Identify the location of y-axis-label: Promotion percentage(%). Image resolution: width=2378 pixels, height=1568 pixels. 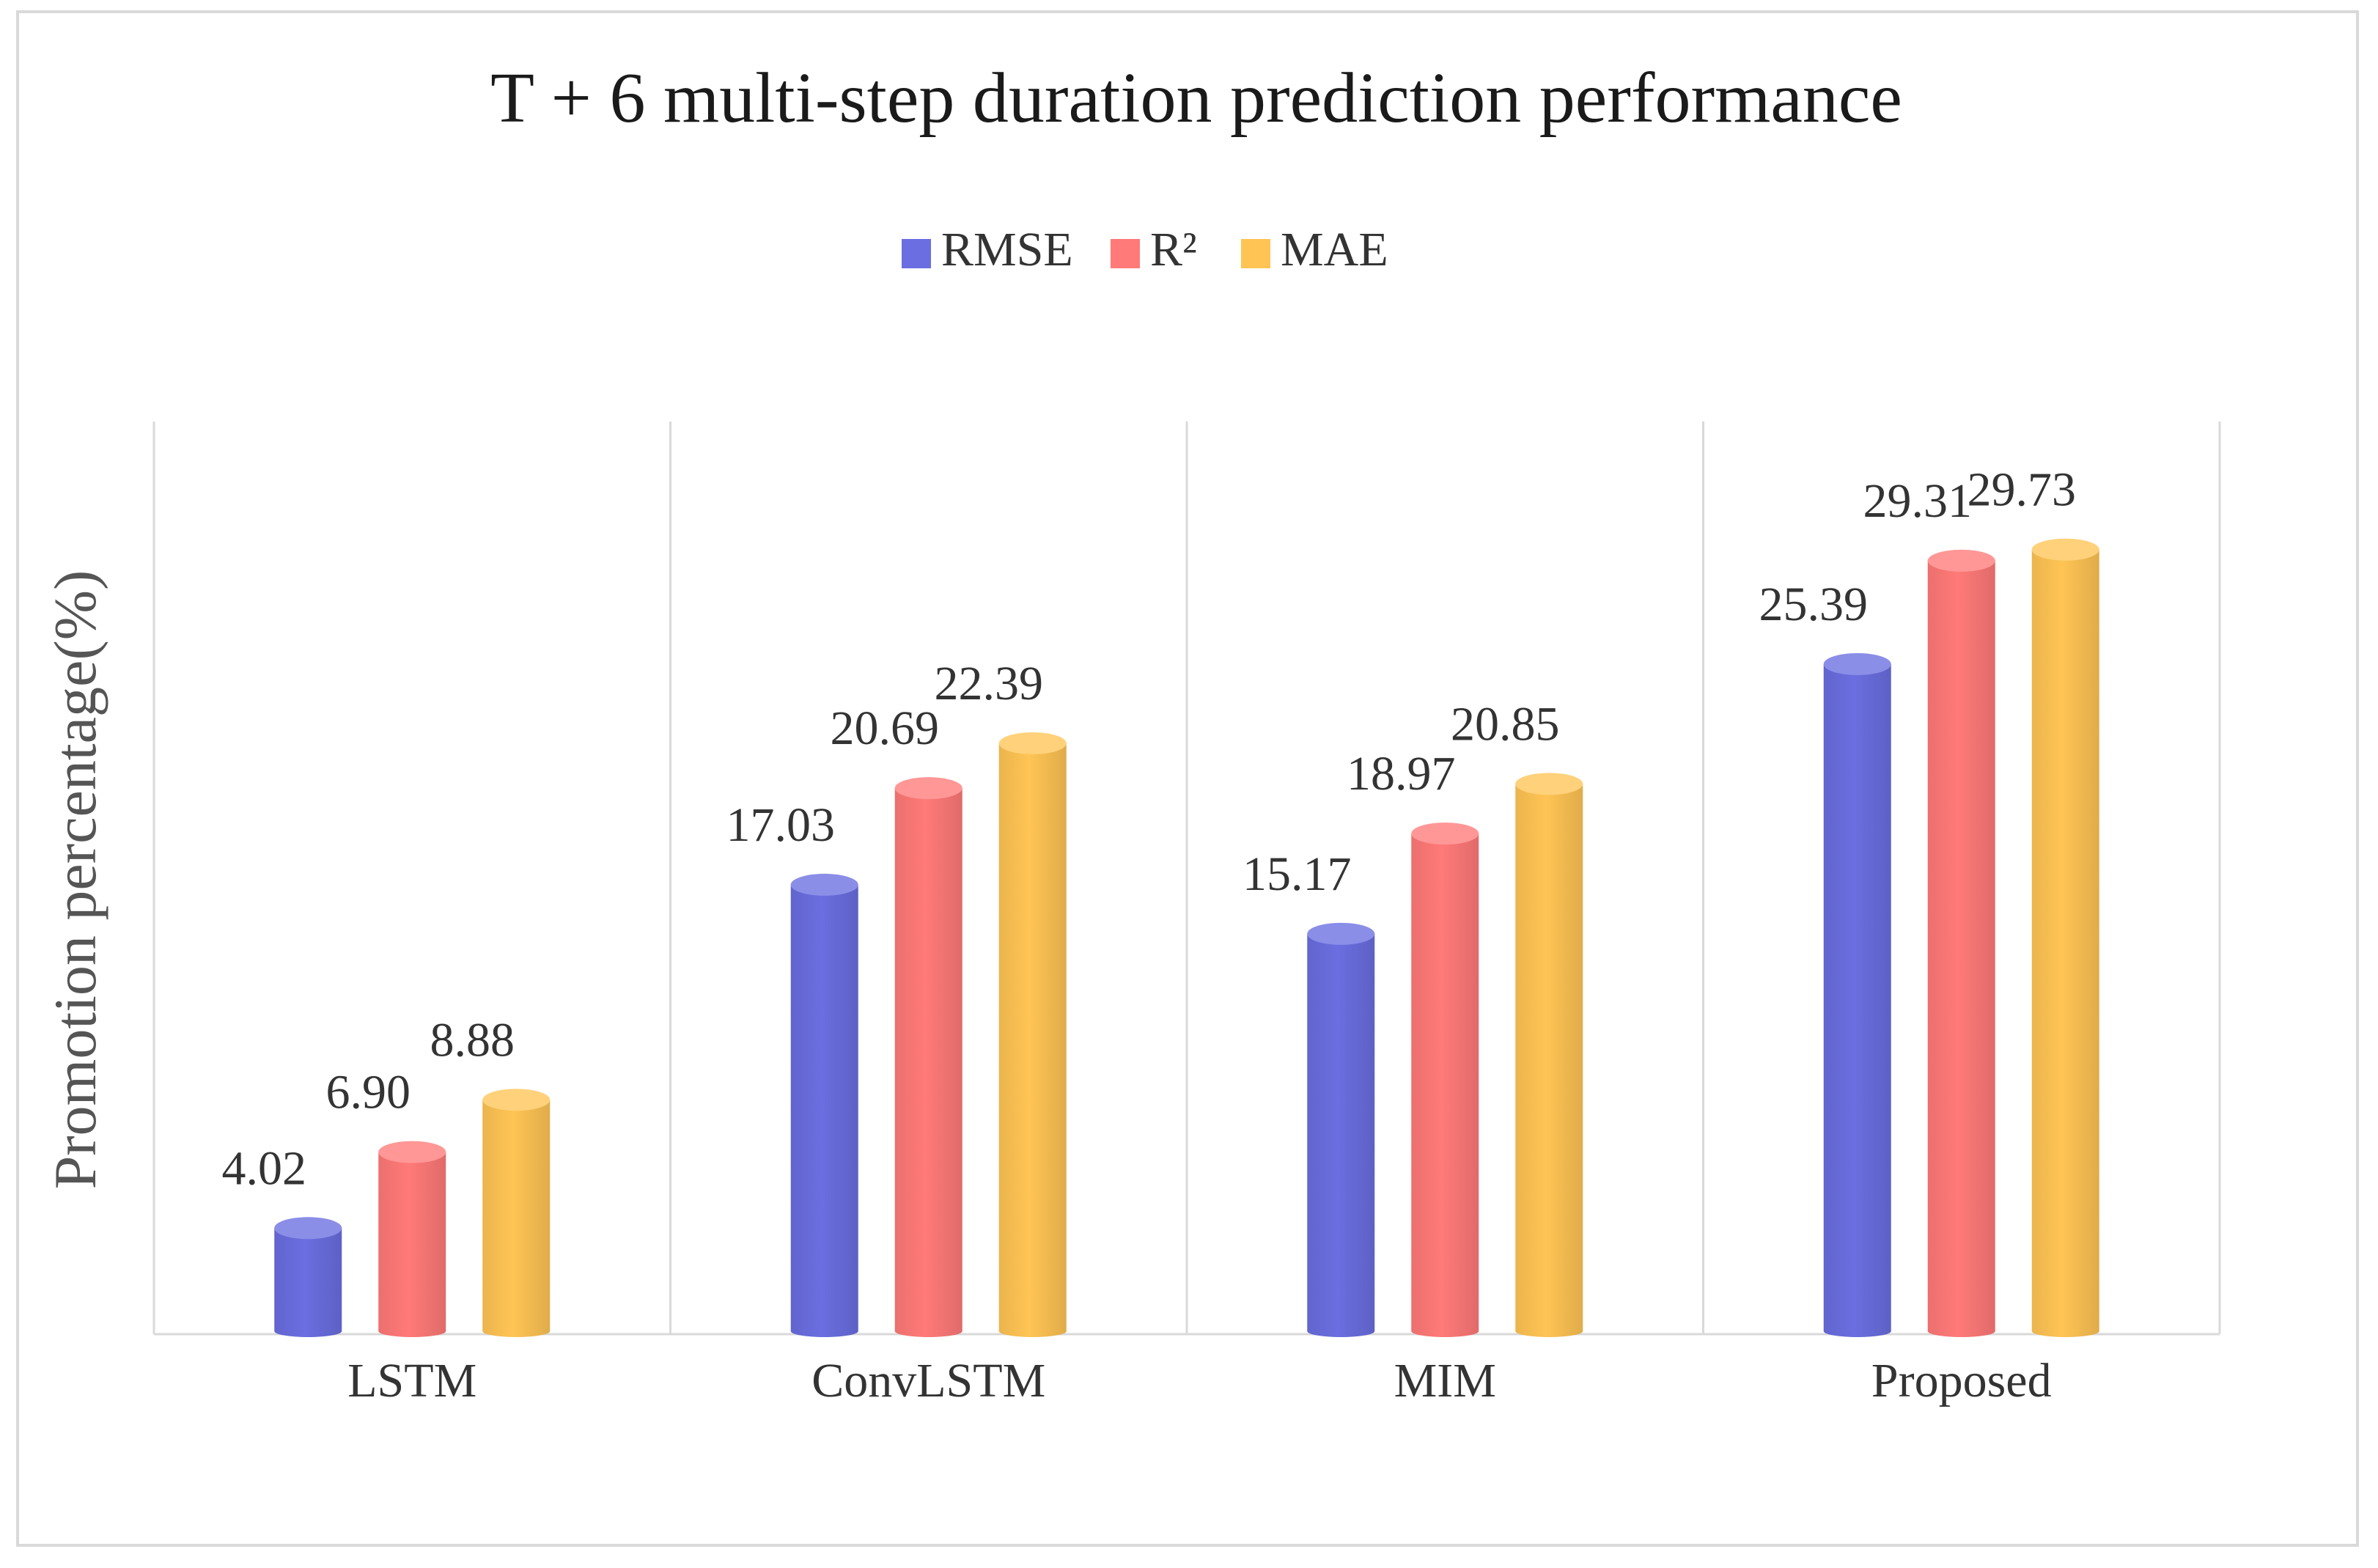
(75, 880).